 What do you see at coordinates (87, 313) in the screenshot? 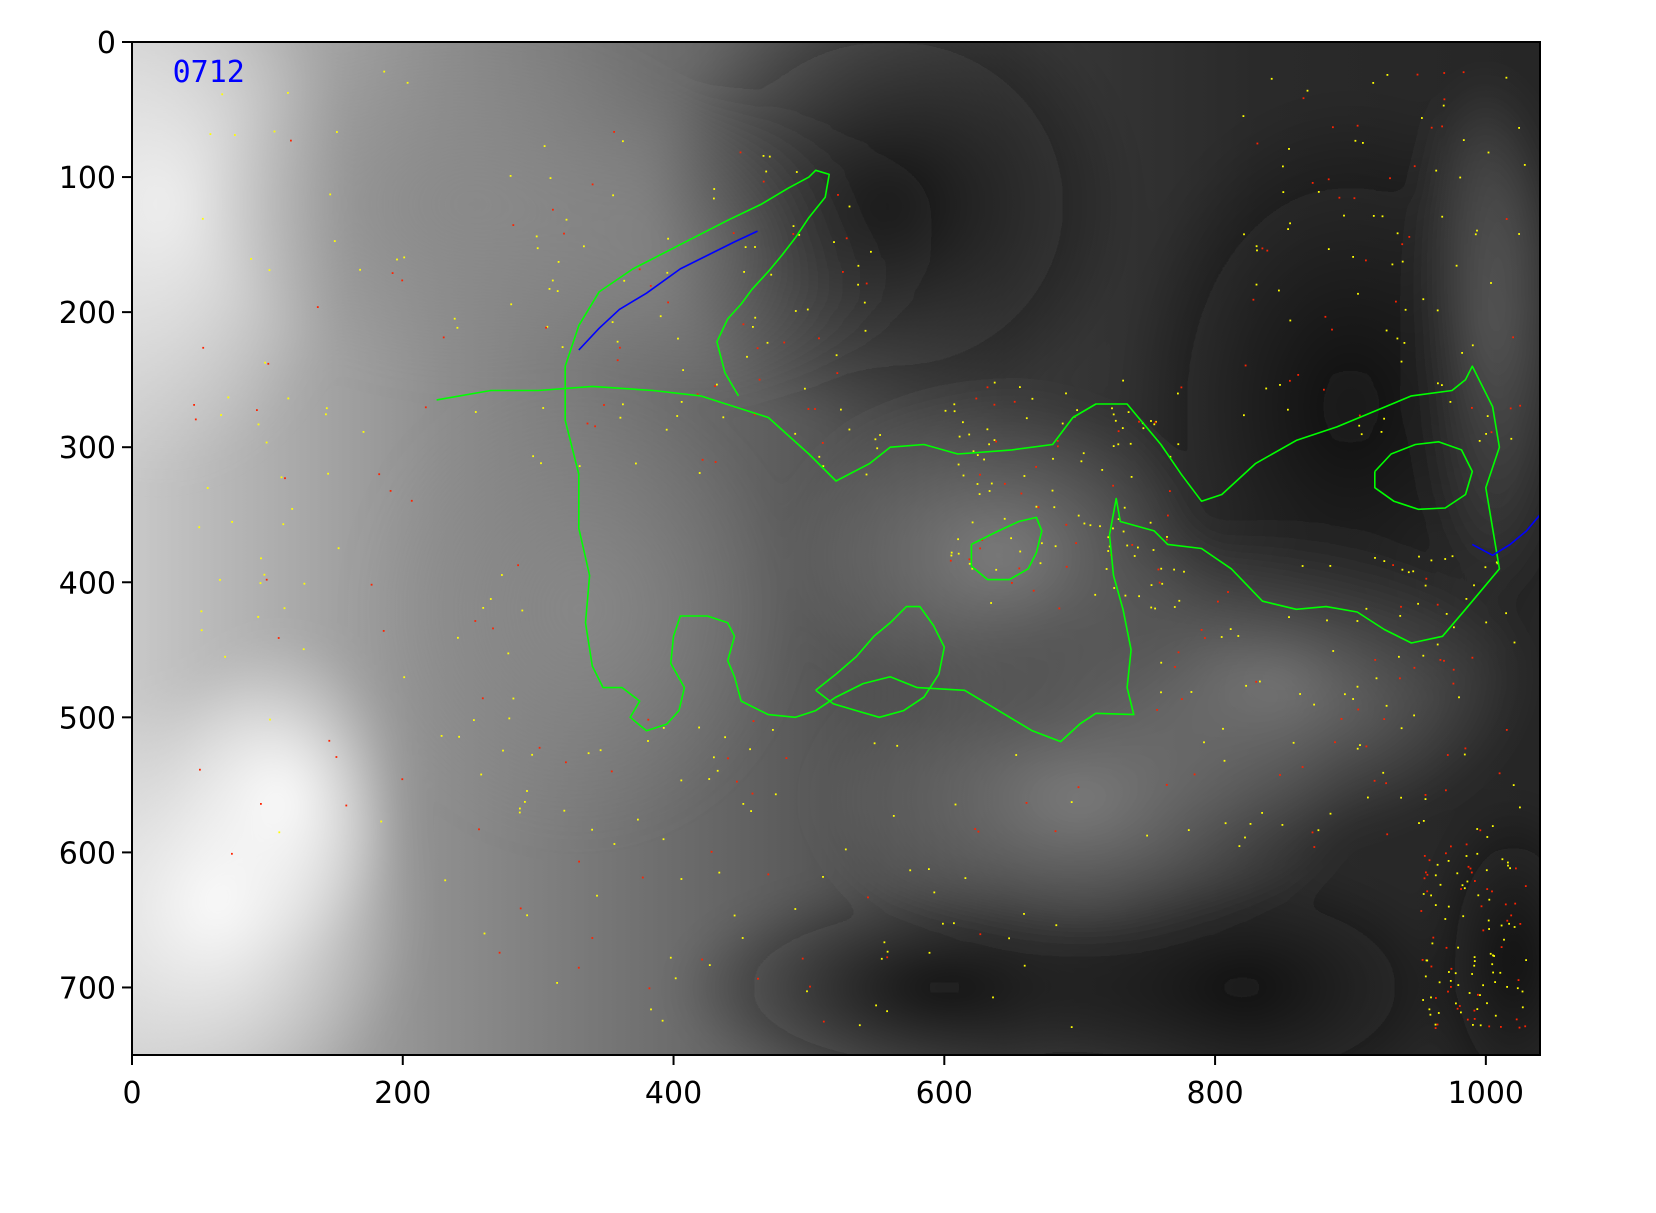
I see `y-tick-label: 200` at bounding box center [87, 313].